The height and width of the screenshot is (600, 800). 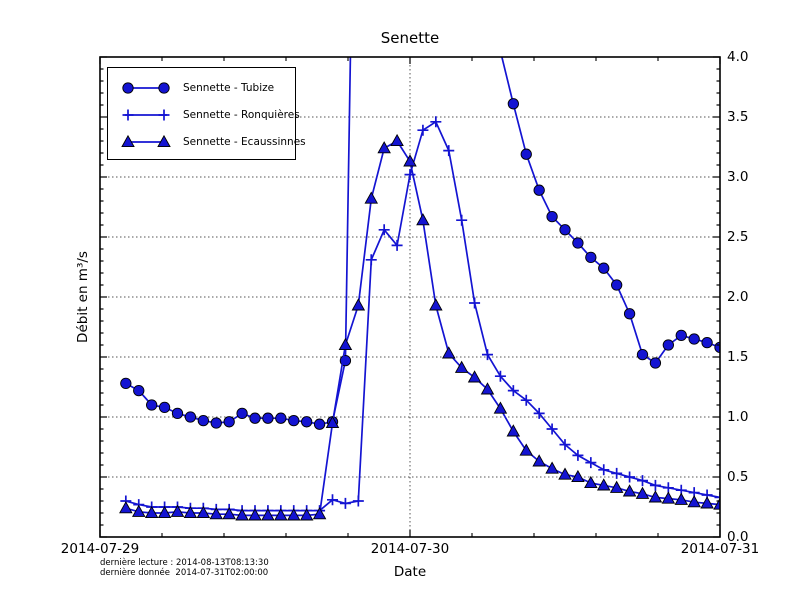 What do you see at coordinates (738, 357) in the screenshot?
I see `y-tick-label-1.5: 1.5` at bounding box center [738, 357].